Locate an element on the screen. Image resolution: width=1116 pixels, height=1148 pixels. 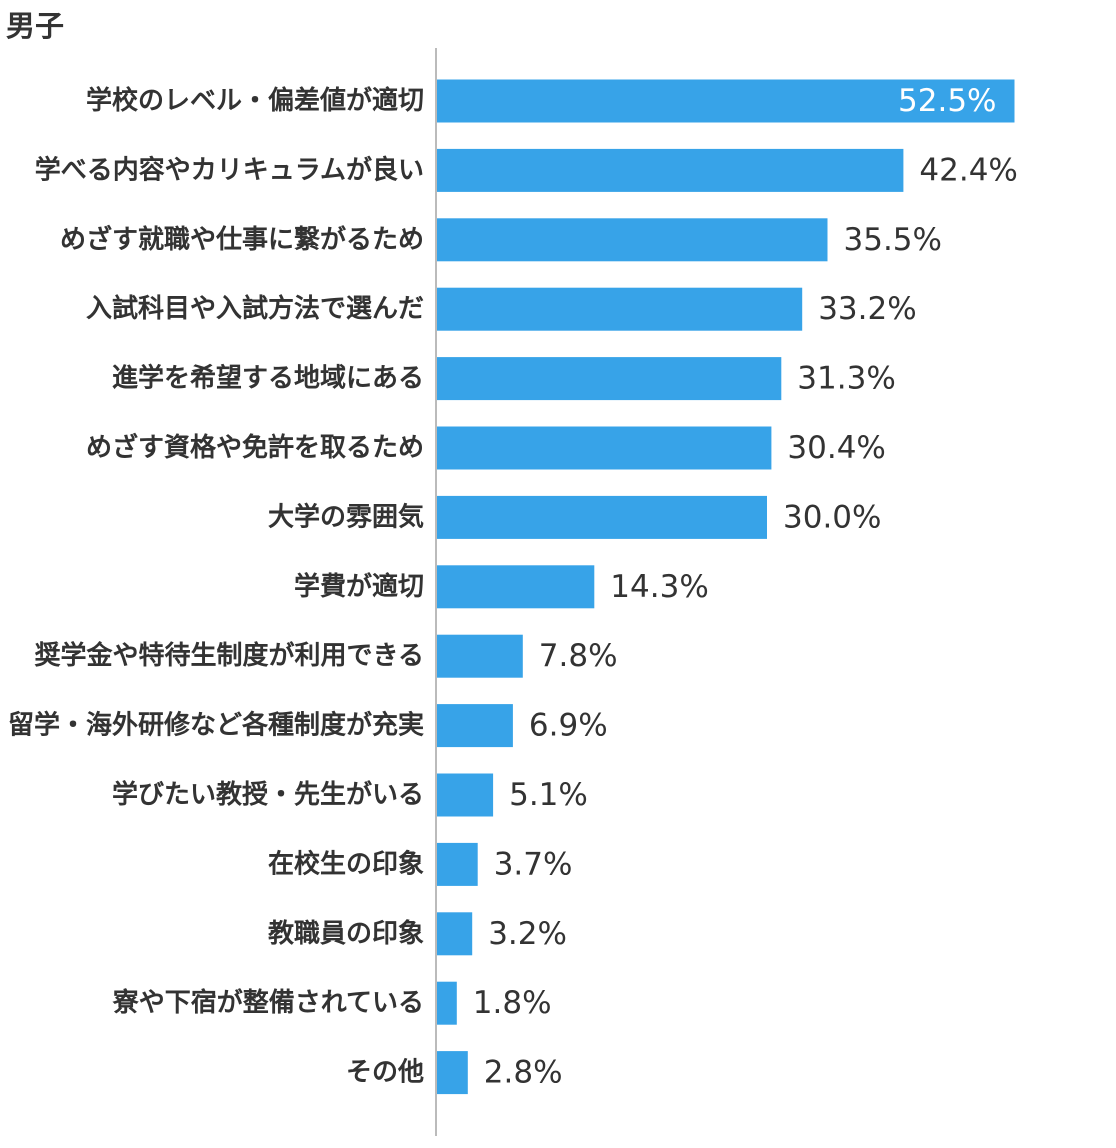
value-label: 30.4% is located at coordinates (836, 448).